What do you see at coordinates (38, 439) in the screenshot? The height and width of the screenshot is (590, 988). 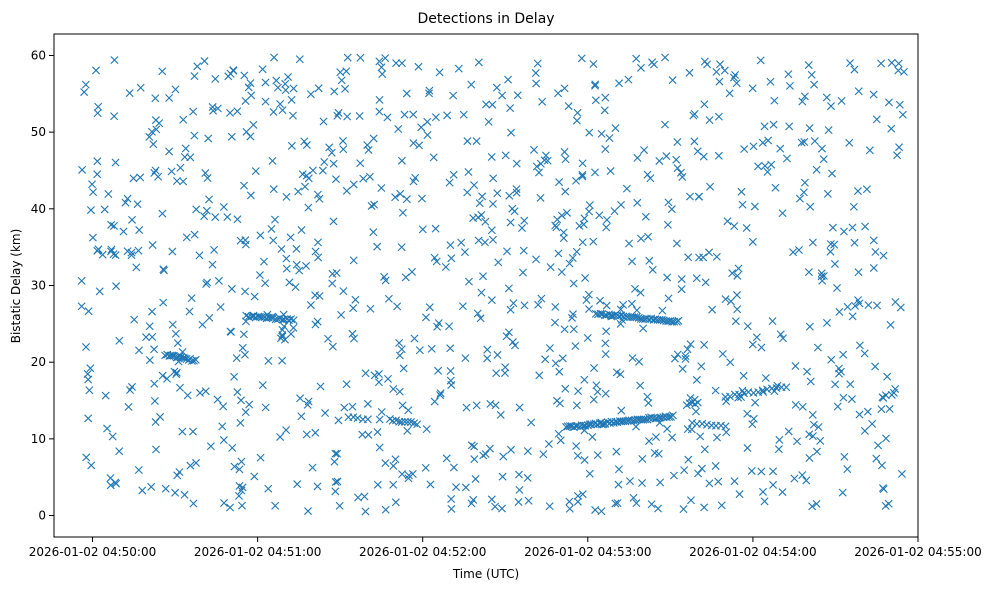 I see `y-tick-label: 10` at bounding box center [38, 439].